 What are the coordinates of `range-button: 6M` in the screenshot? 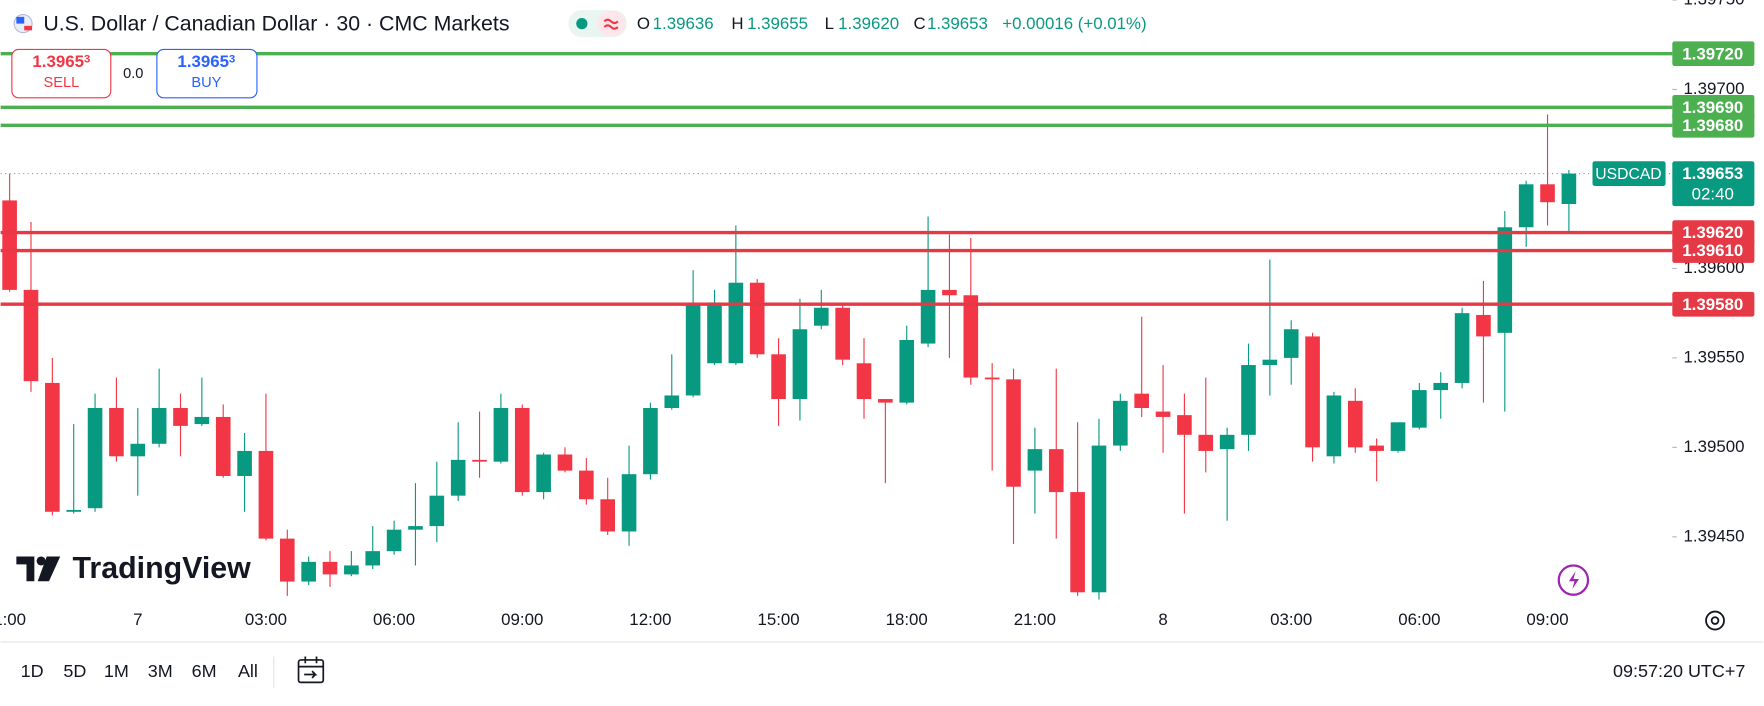 It's located at (204, 671).